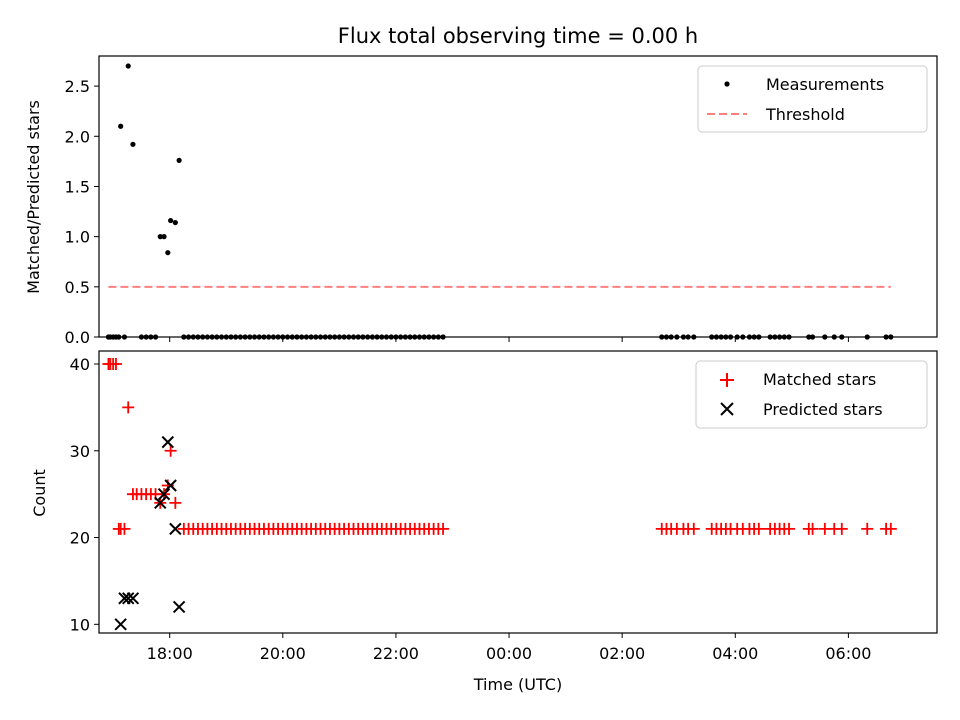 The height and width of the screenshot is (720, 960). I want to click on predicted-stars-legend-marker, so click(727, 409).